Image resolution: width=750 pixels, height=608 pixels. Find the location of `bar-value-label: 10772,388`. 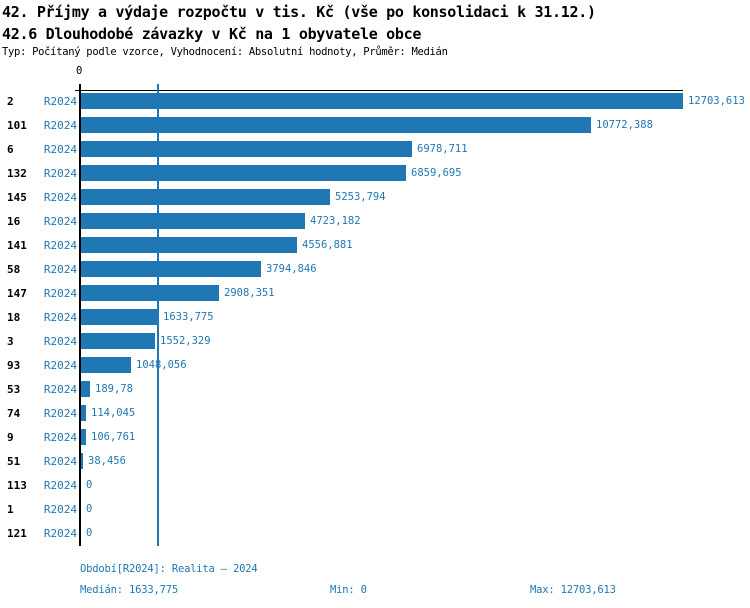

bar-value-label: 10772,388 is located at coordinates (624, 125).